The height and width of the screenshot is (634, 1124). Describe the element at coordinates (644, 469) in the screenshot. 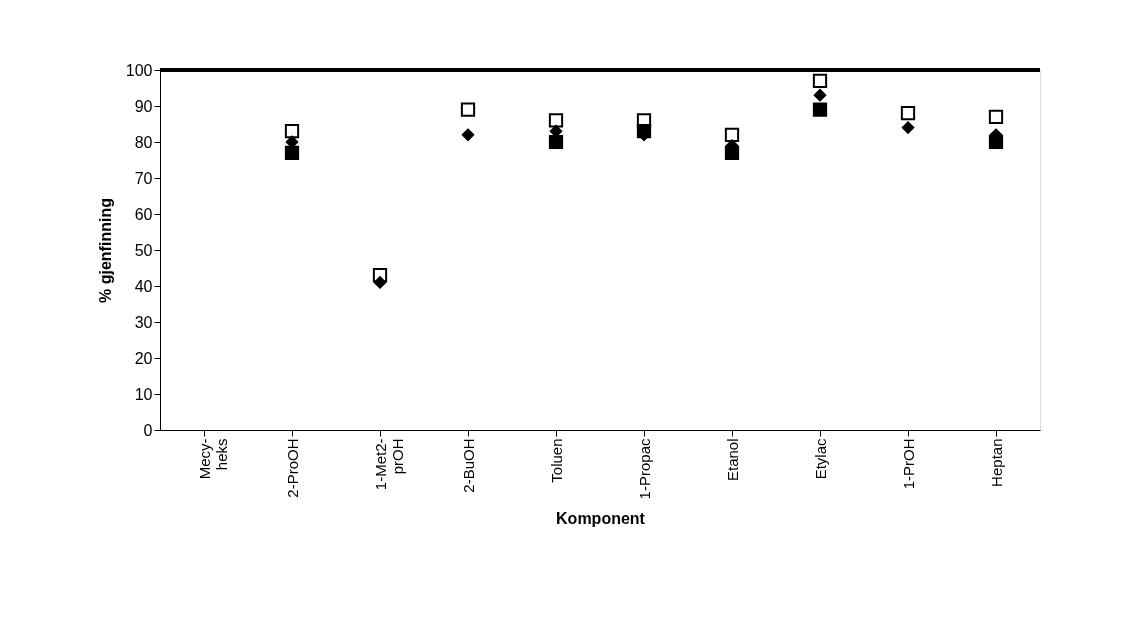

I see `x-tick-label: 1-Propac` at that location.